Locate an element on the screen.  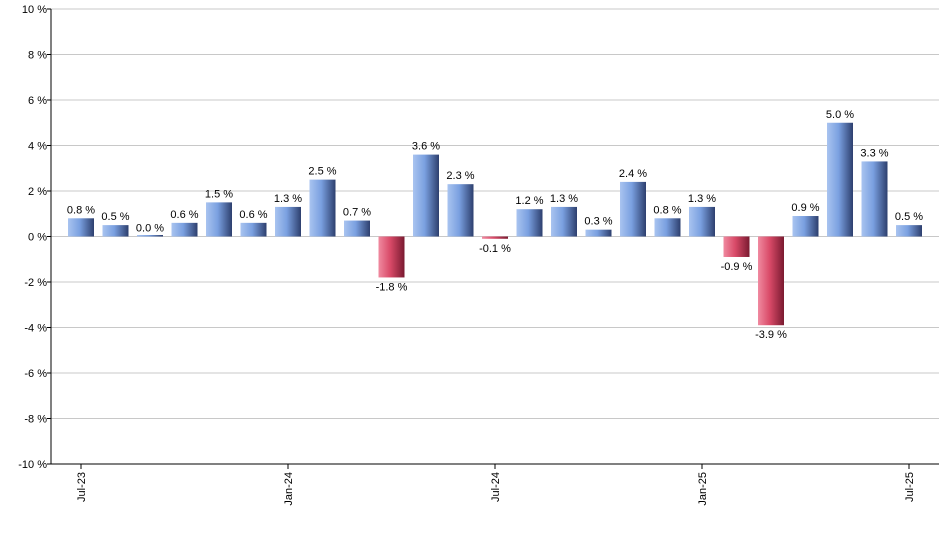
data-label: 5.0 % is located at coordinates (840, 115).